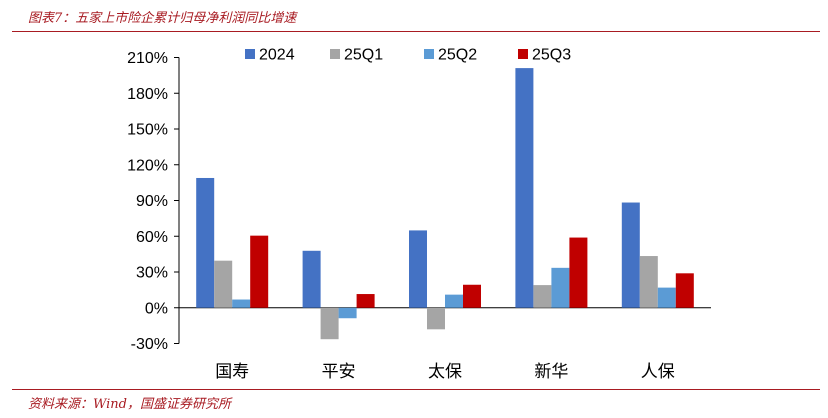 Image resolution: width=828 pixels, height=418 pixels. Describe the element at coordinates (416, 31) in the screenshot. I see `title-divider` at that location.